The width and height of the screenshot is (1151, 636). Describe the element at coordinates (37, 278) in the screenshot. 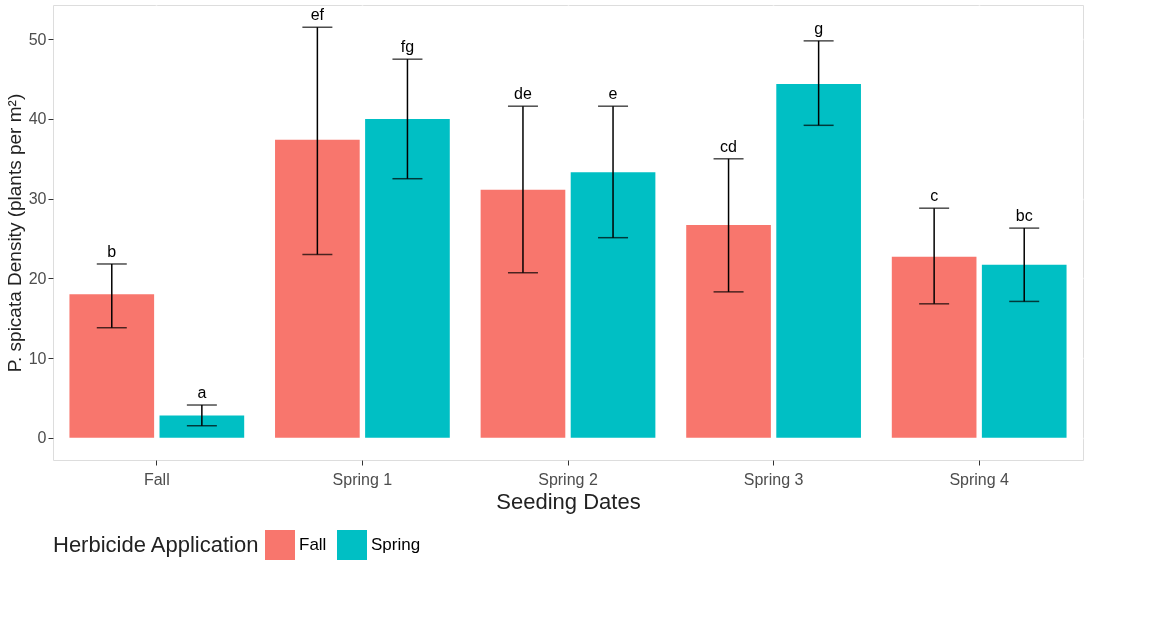

I see `y-tick-label: 20` at that location.